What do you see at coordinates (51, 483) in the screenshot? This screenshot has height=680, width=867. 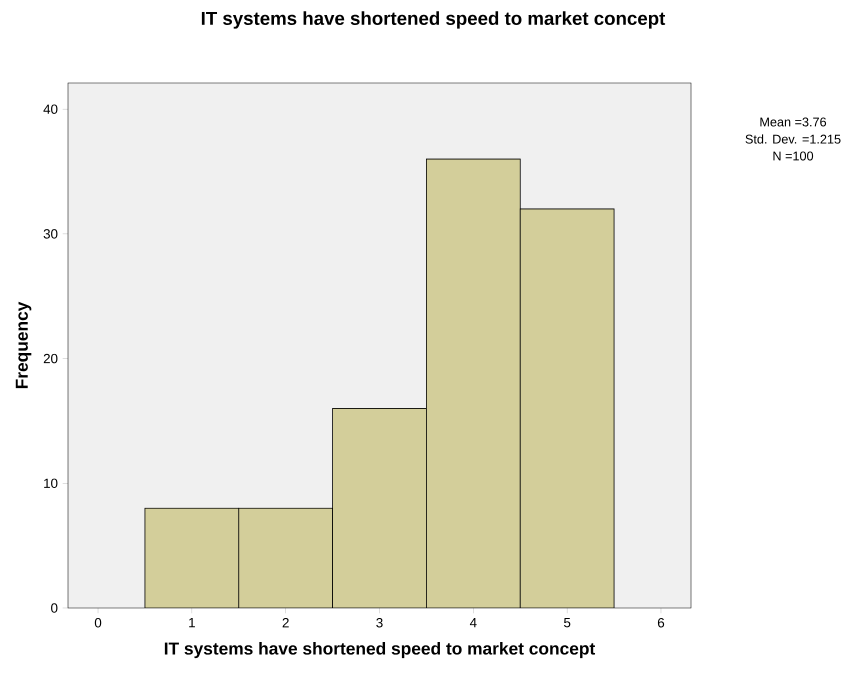 I see `y-tick-label: 10` at bounding box center [51, 483].